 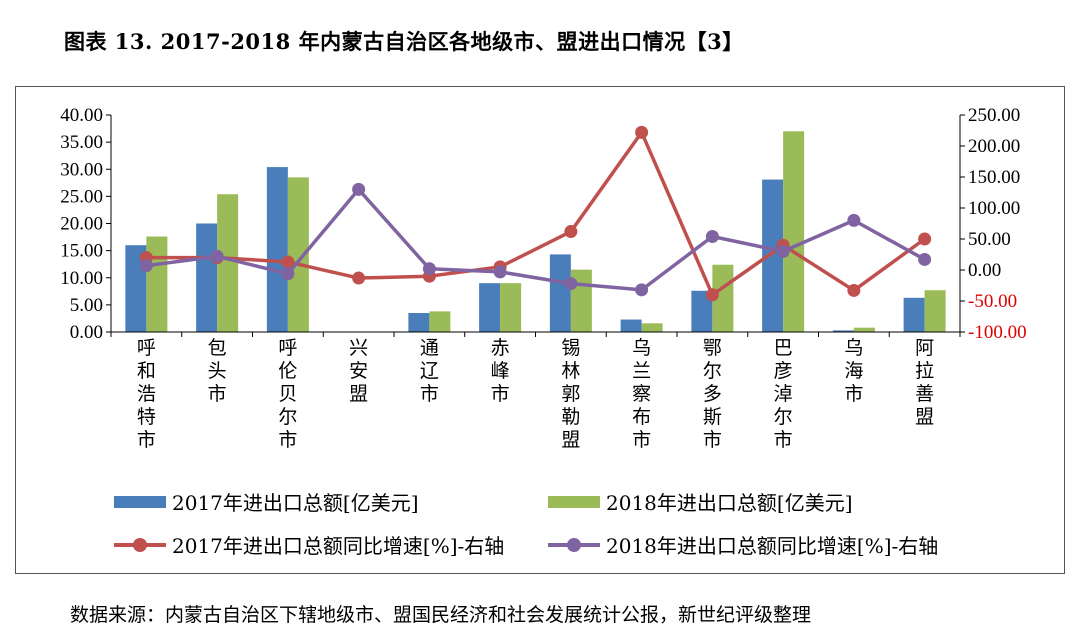 I want to click on left-tick-label-8: 40.00, so click(x=81, y=115).